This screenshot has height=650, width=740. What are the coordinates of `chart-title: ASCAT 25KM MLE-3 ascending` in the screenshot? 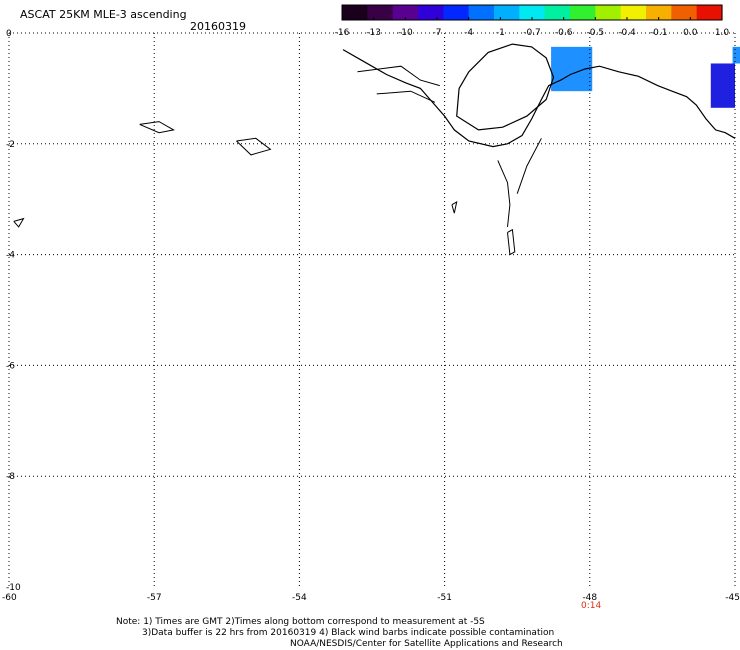 It's located at (103, 14).